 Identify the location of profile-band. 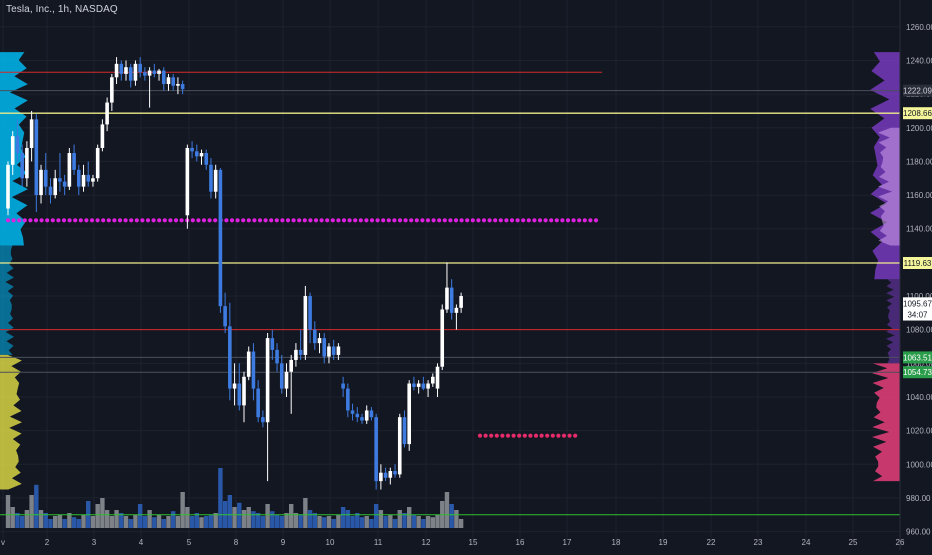
(889, 186).